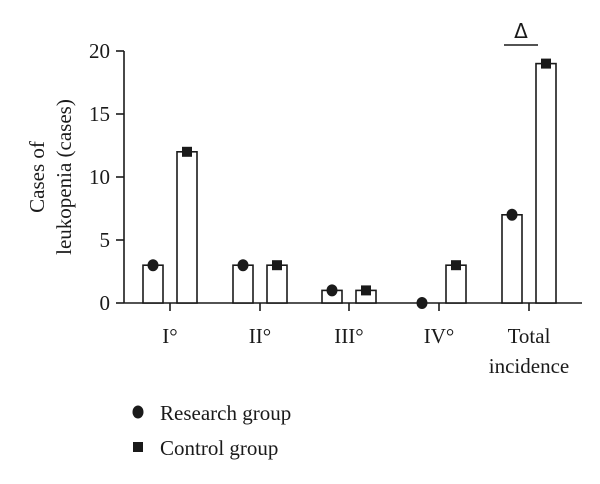  Describe the element at coordinates (37, 177) in the screenshot. I see `y-axis-title-line: Cases of` at that location.